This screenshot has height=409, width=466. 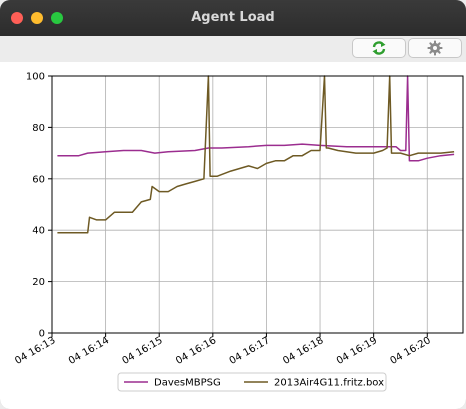 What do you see at coordinates (303, 351) in the screenshot?
I see `x-tick-label: 04 16:18` at bounding box center [303, 351].